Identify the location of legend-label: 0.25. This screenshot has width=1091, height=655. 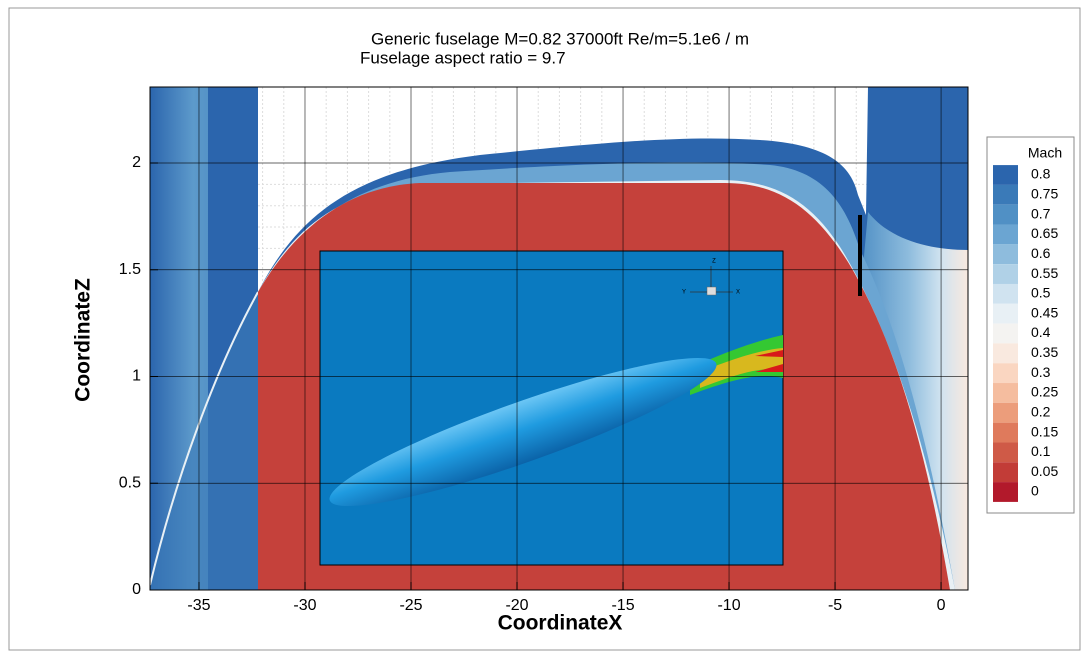
(1044, 392).